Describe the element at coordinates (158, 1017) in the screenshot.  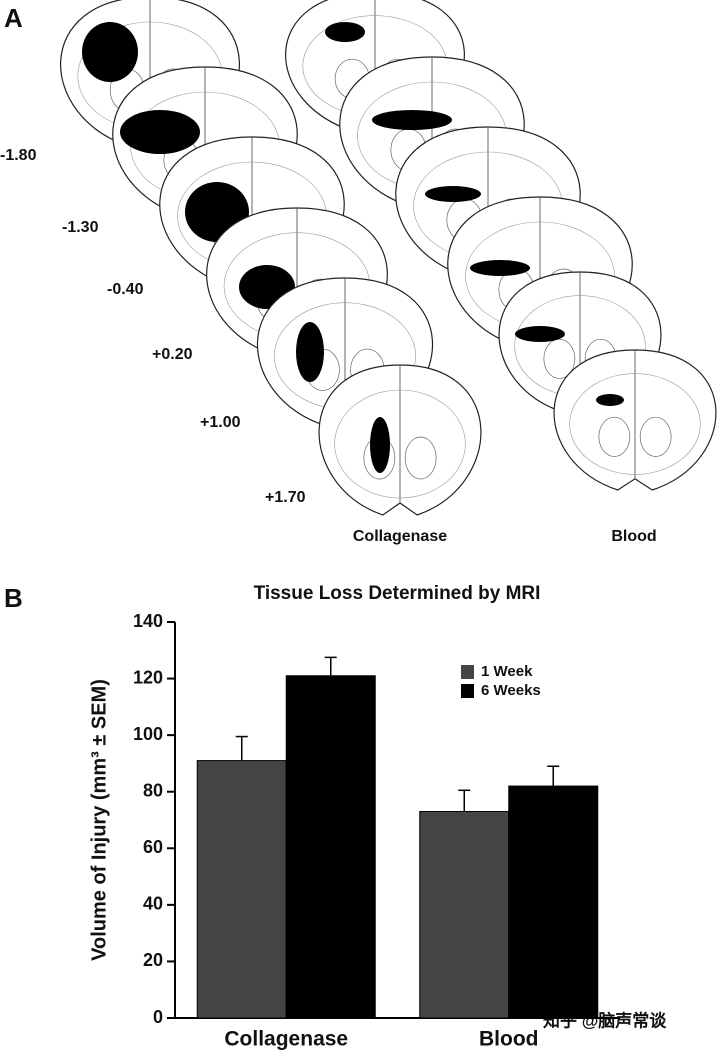
I see `y-tick-label: 0` at that location.